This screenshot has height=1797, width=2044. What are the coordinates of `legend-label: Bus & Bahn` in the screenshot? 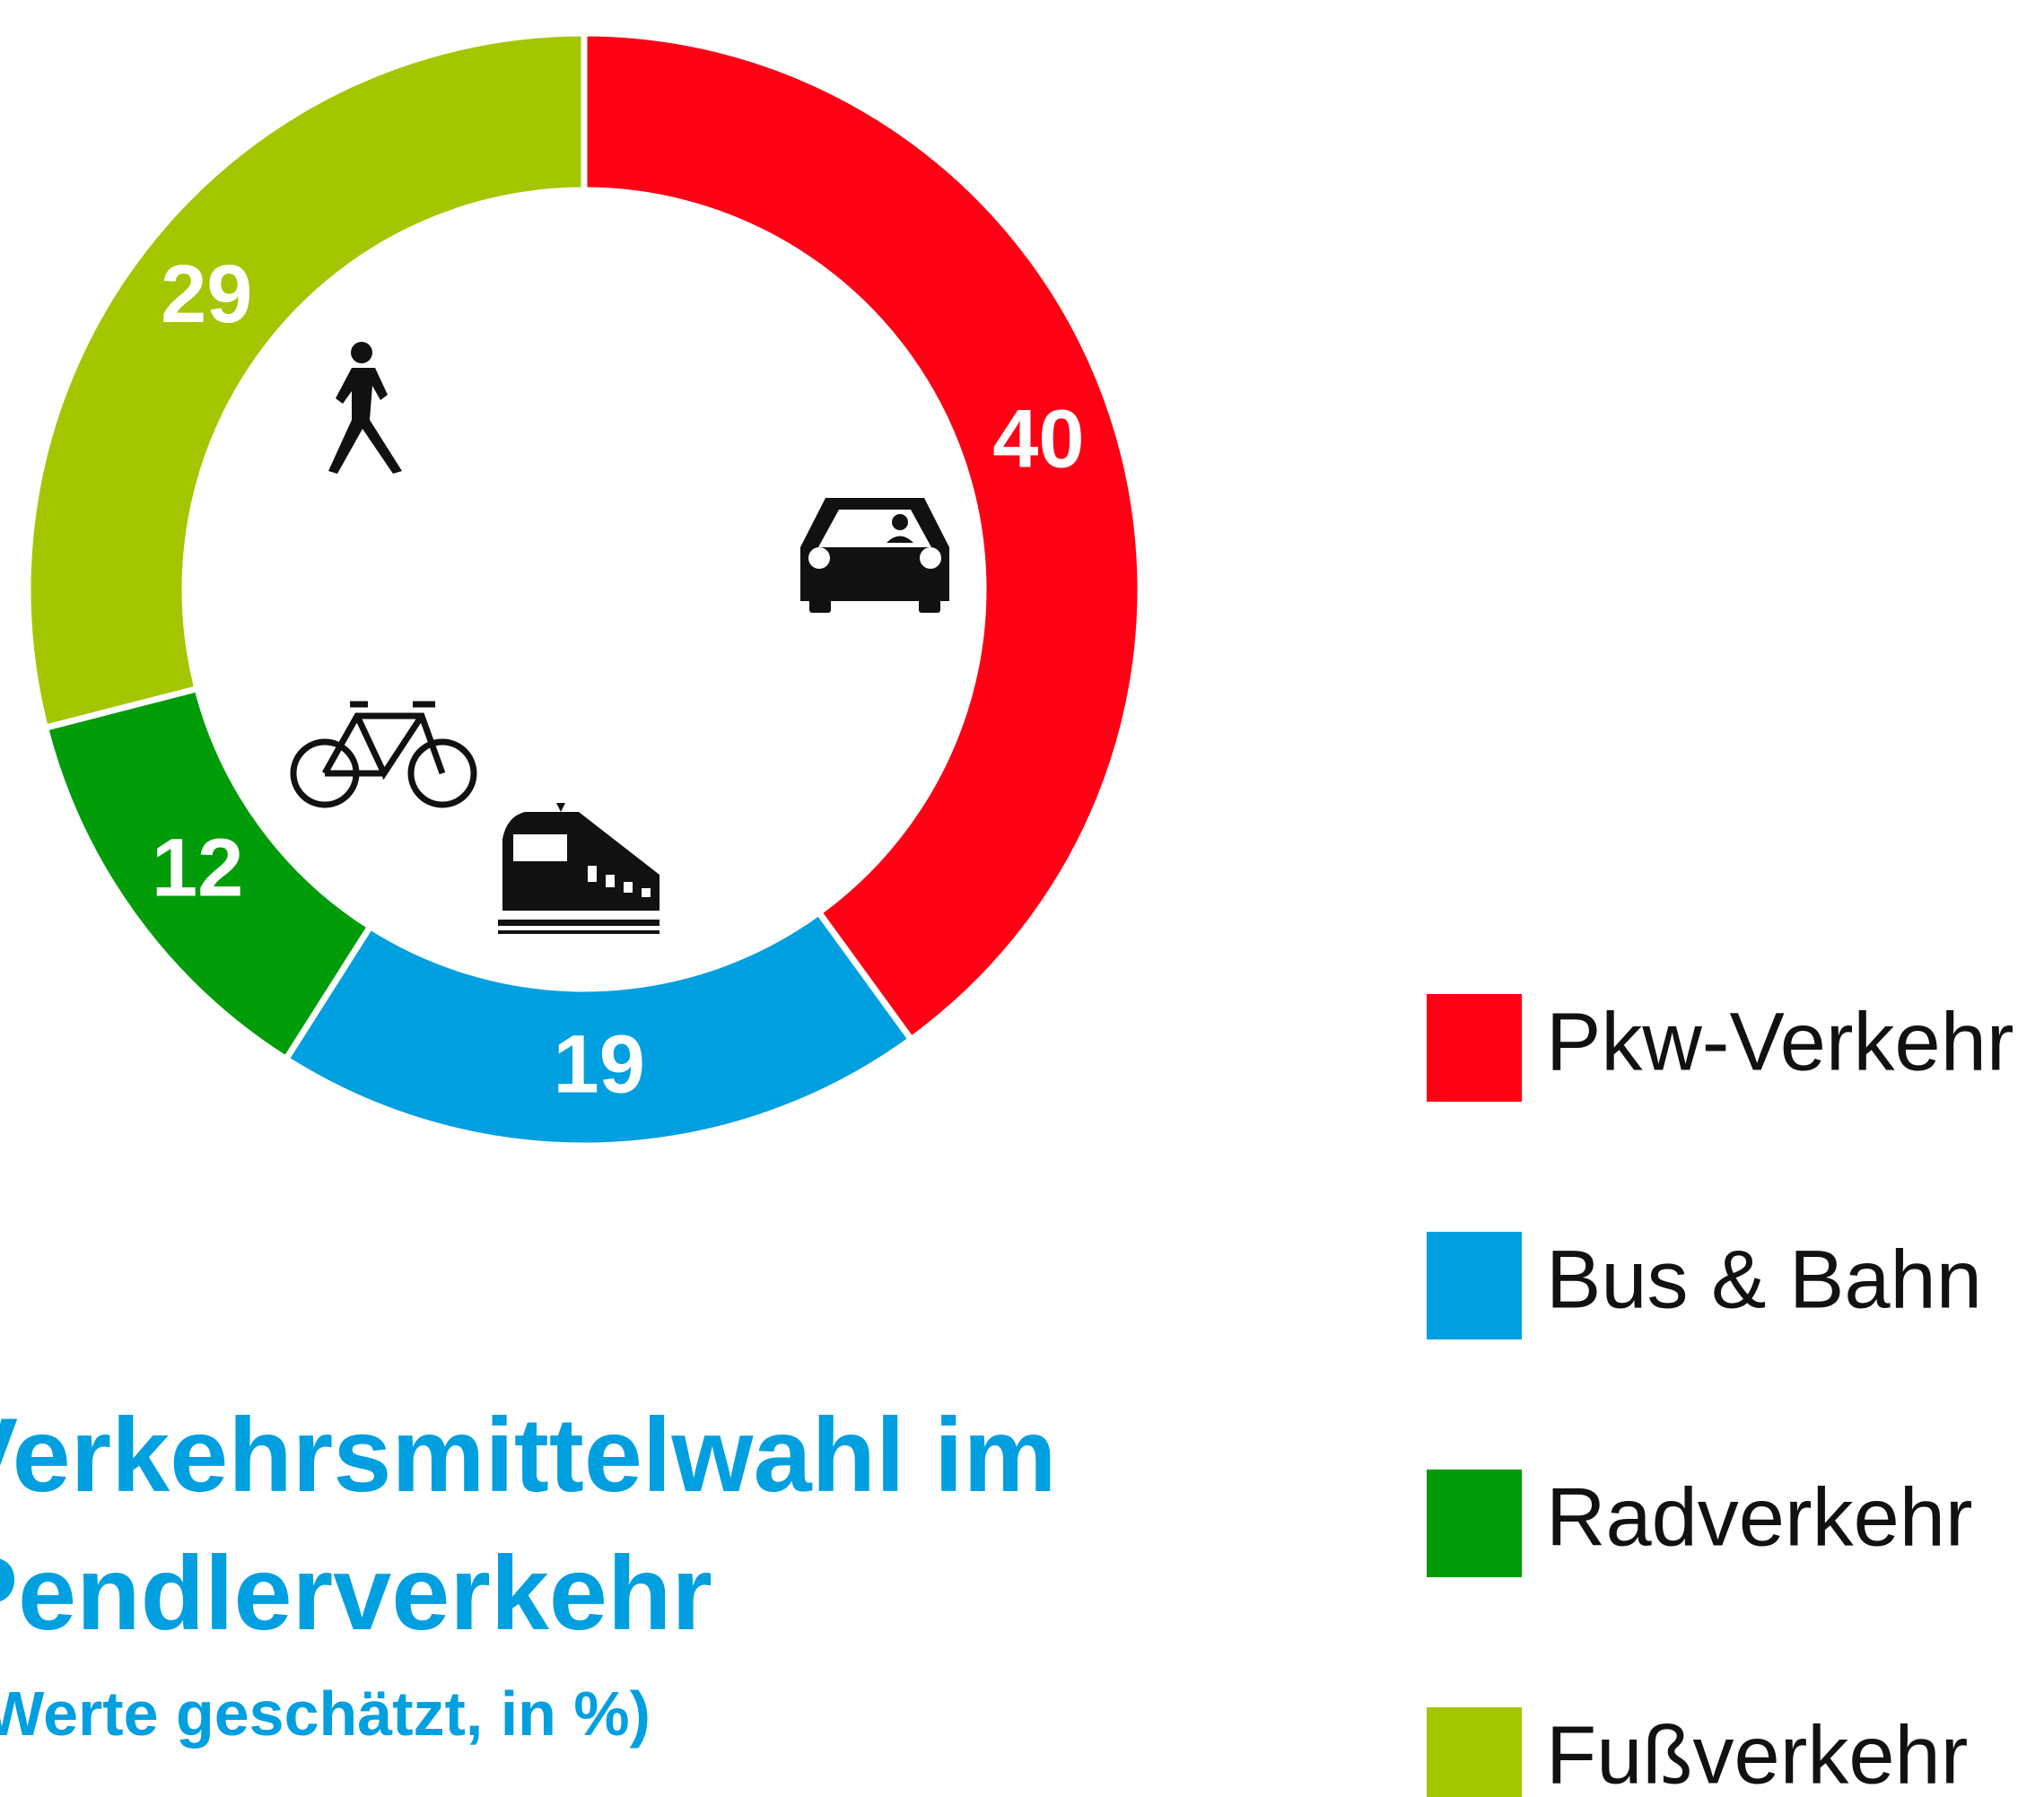 It's located at (1764, 1279).